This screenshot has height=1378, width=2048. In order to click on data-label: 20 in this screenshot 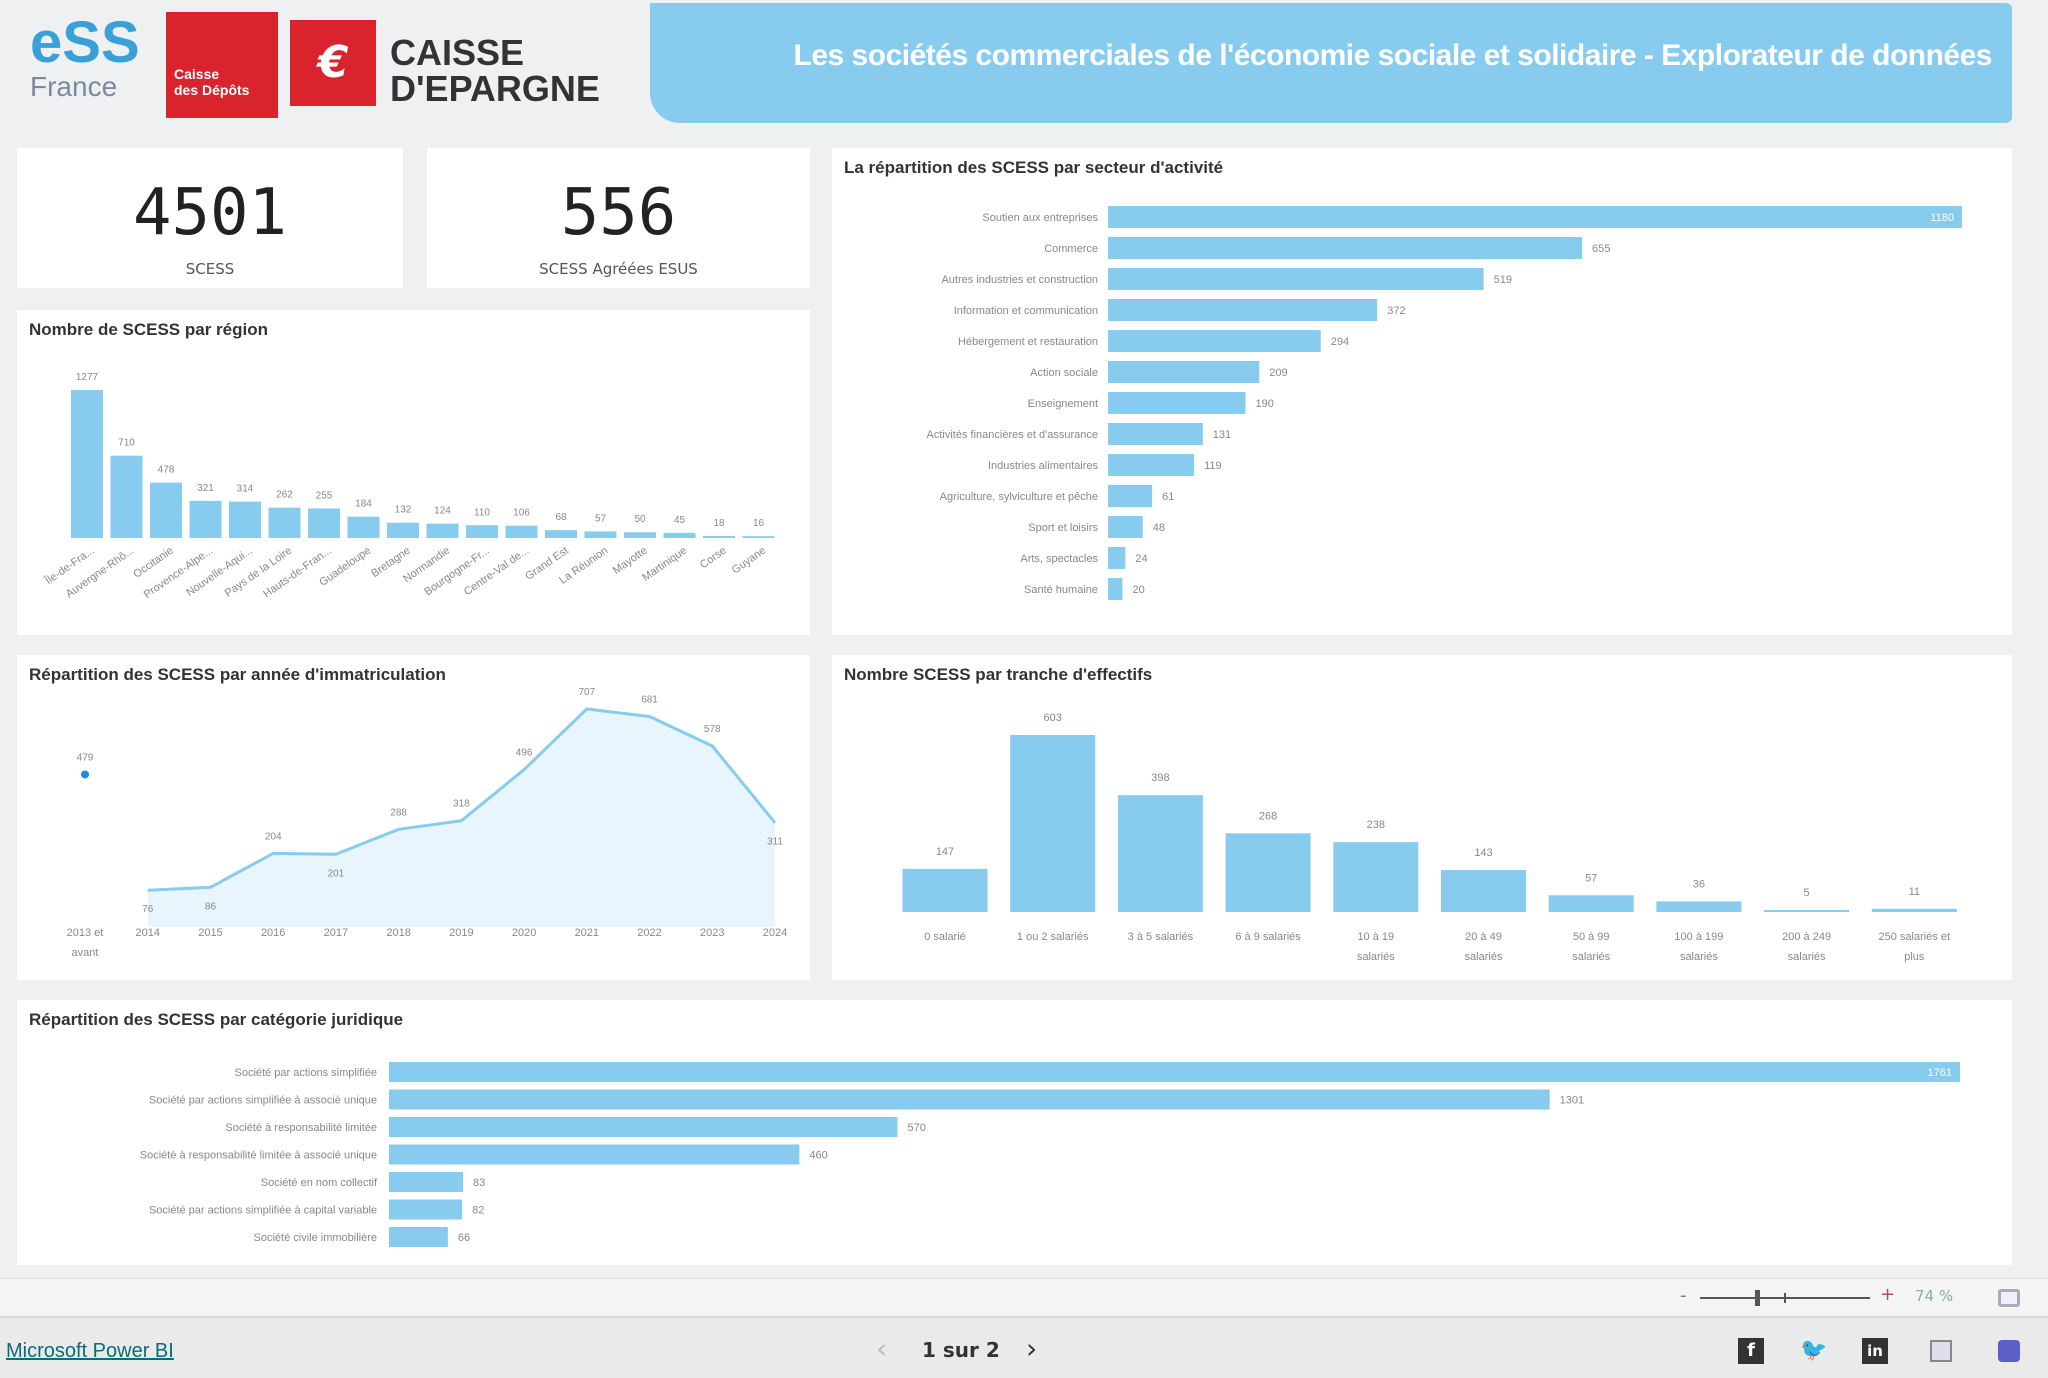, I will do `click(1138, 590)`.